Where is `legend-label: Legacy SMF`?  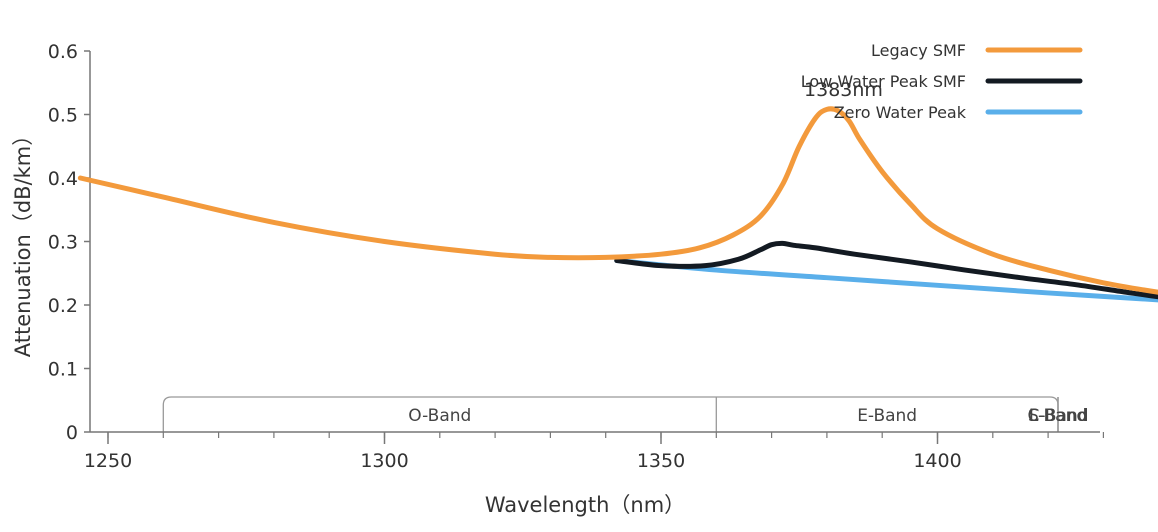 legend-label: Legacy SMF is located at coordinates (918, 50).